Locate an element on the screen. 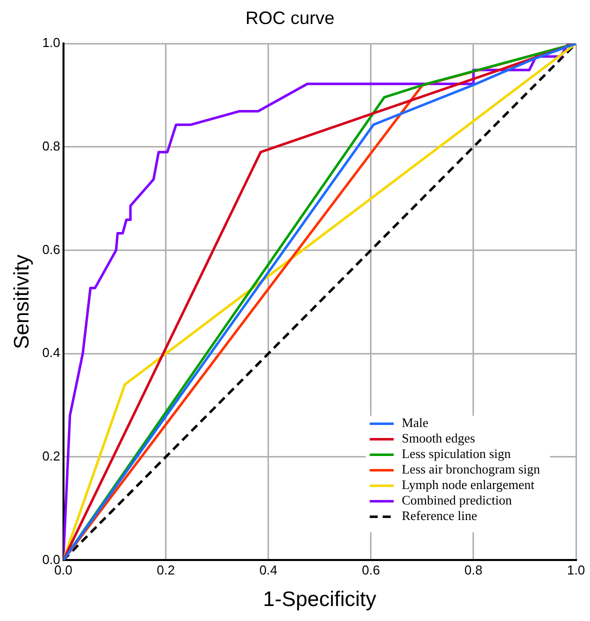  x-tick-label: 0.8 is located at coordinates (473, 570).